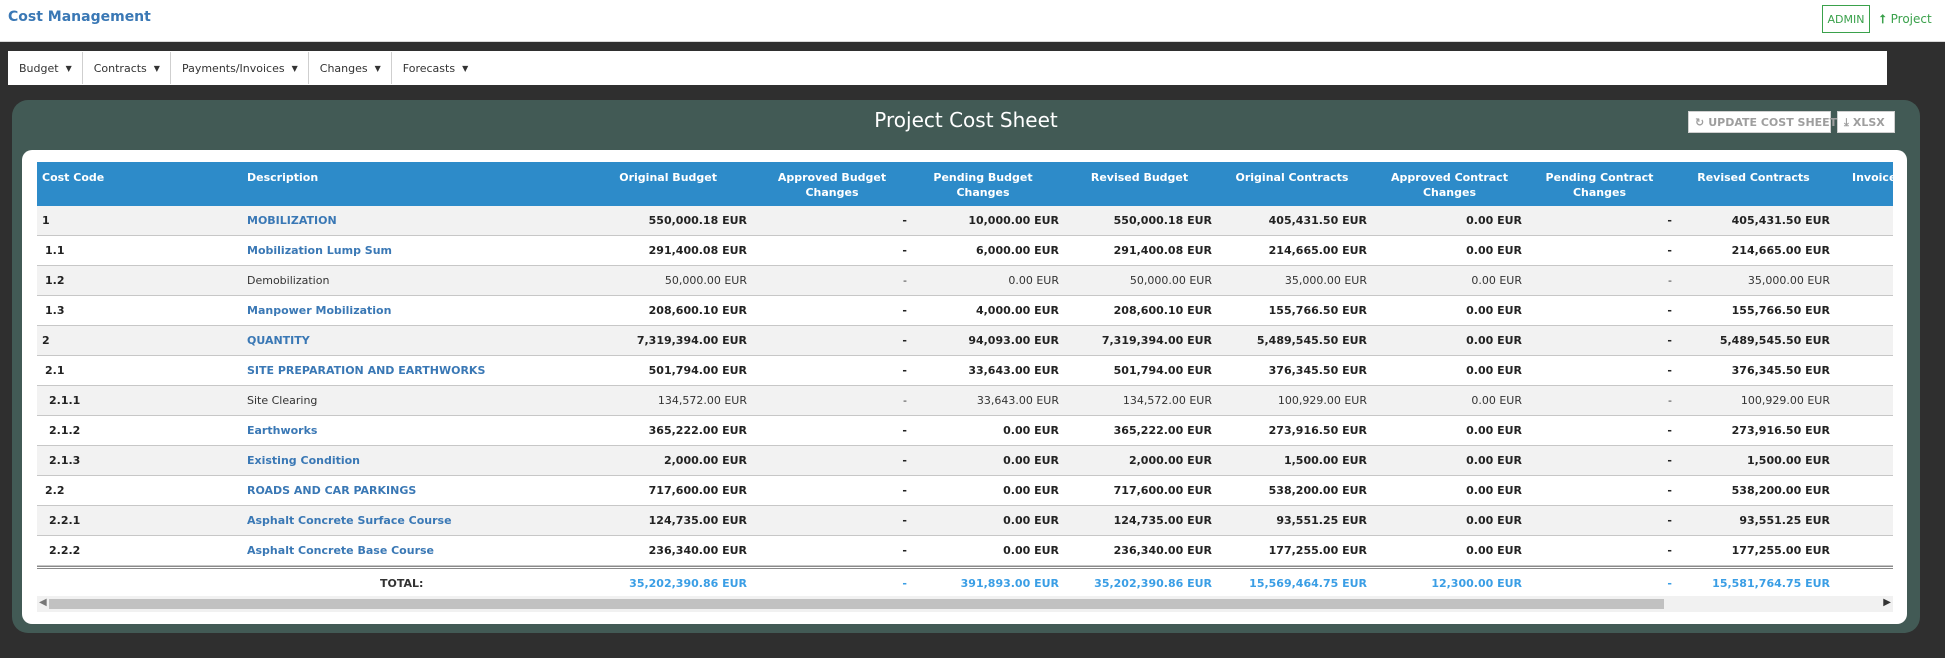  Describe the element at coordinates (1162, 550) in the screenshot. I see `revised-budget: 236,340.00 EUR` at that location.